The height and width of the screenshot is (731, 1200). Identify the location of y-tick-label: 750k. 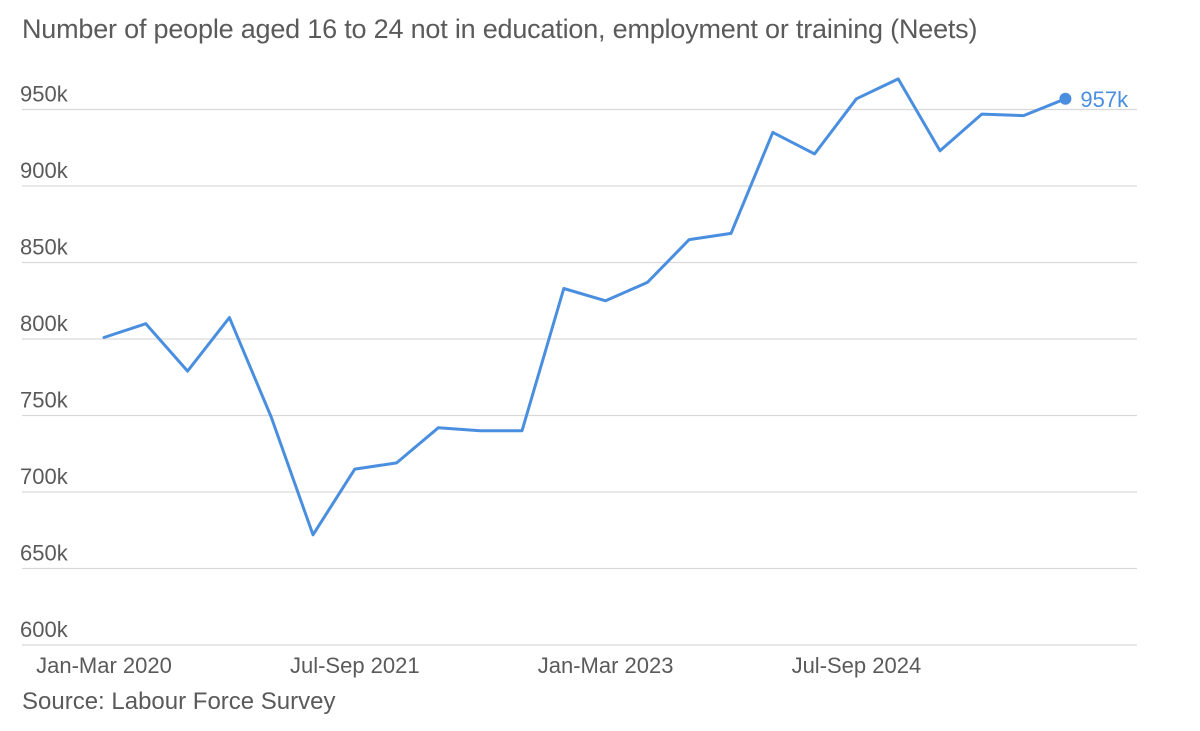
(44, 400).